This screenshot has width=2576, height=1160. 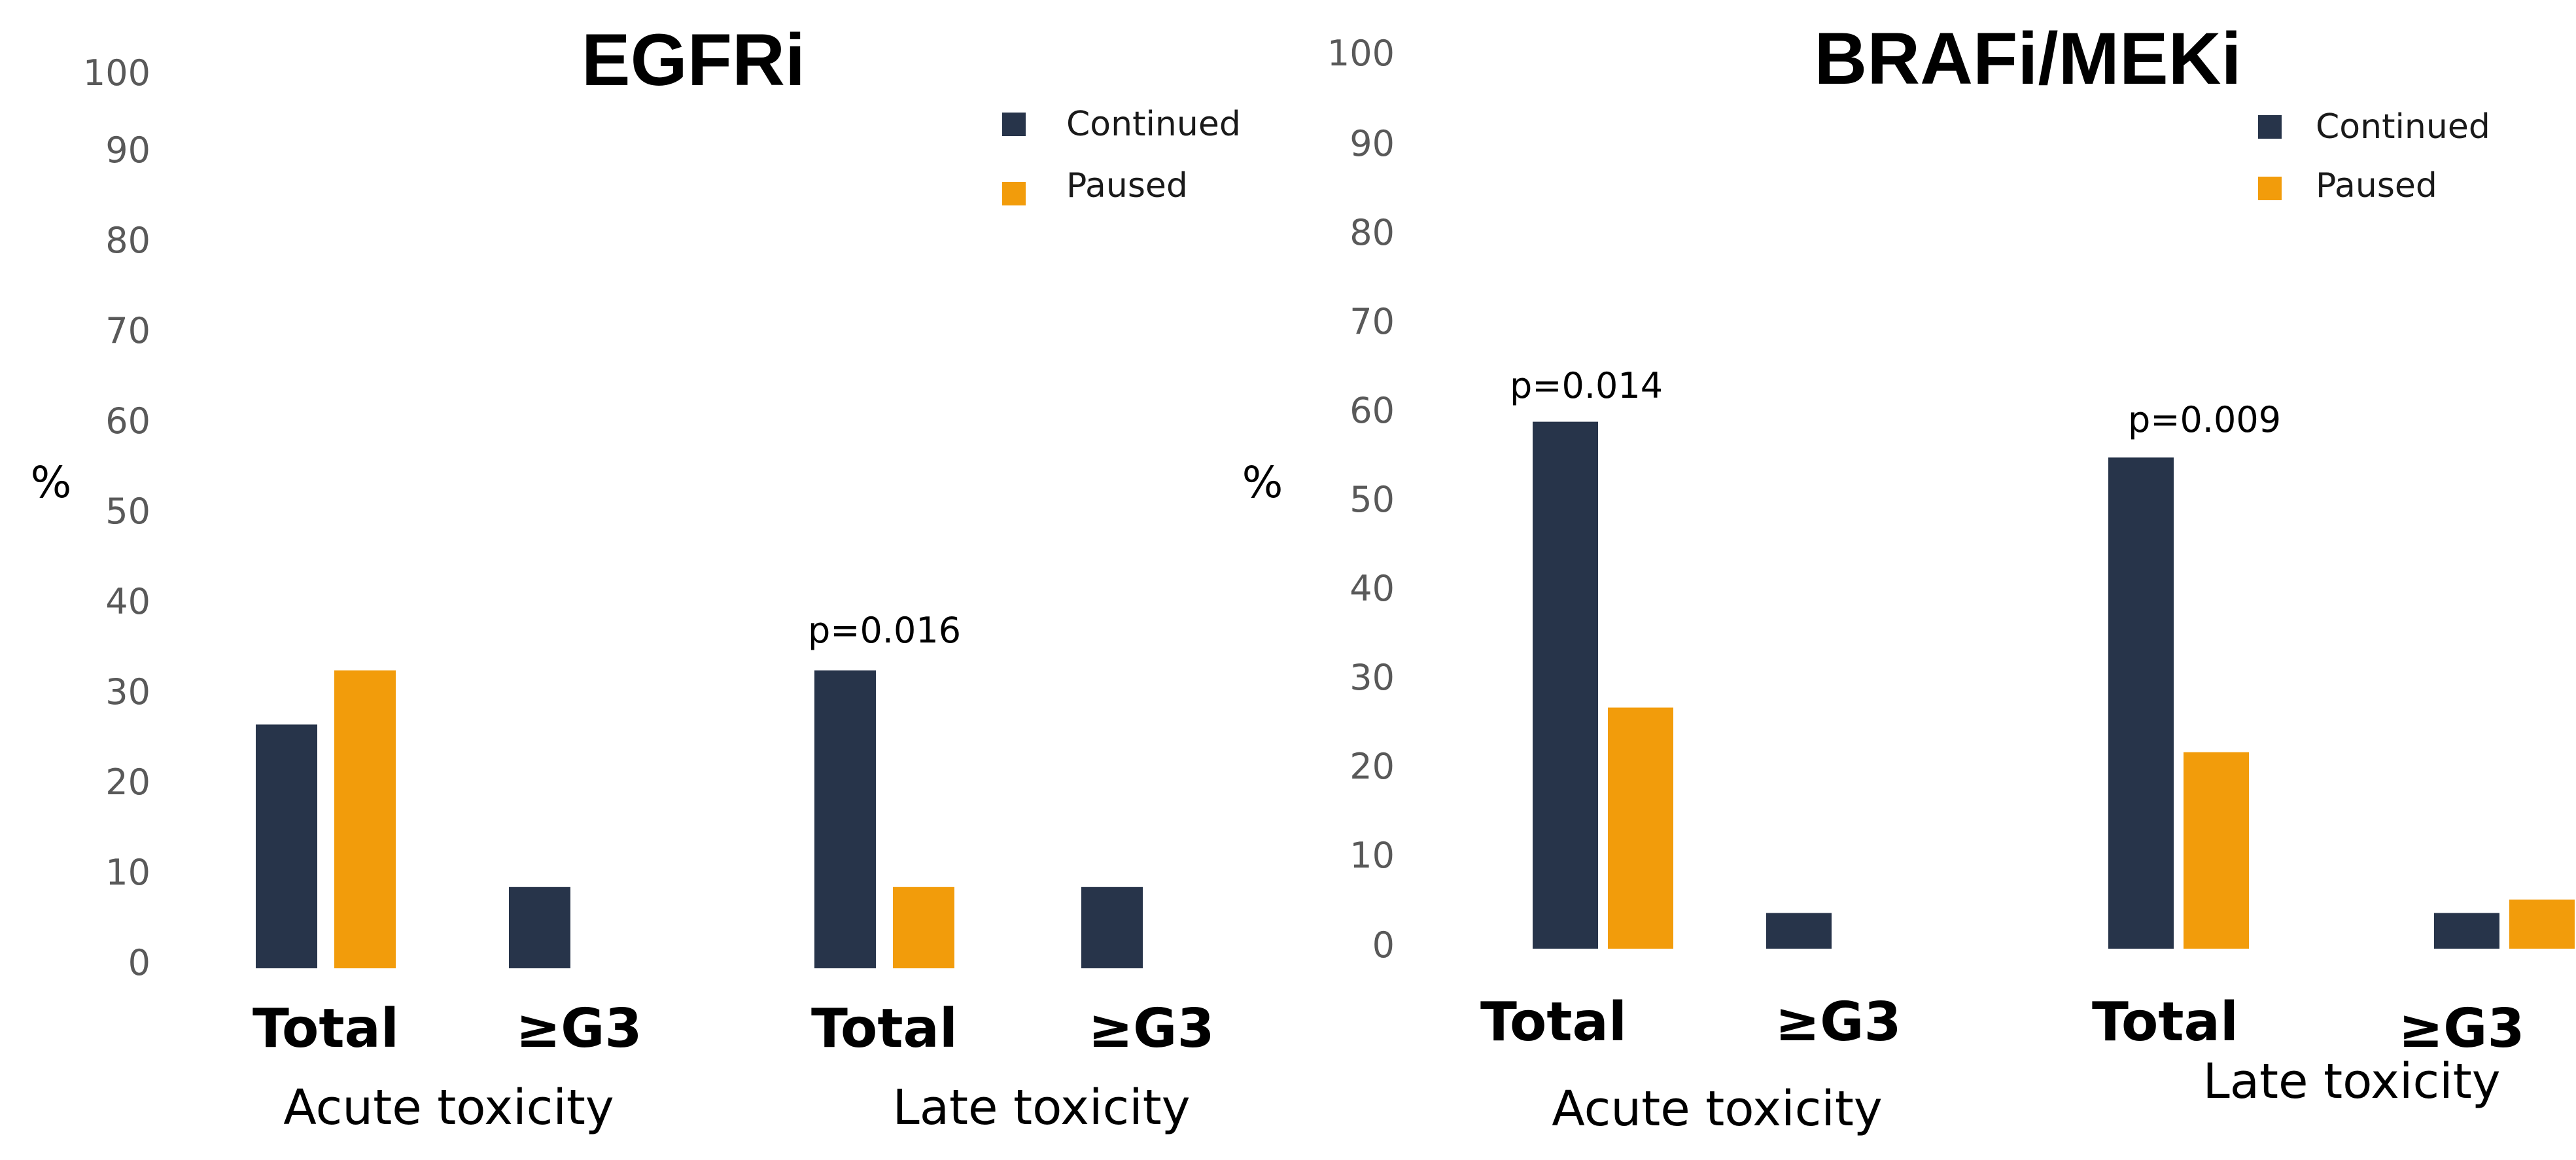 What do you see at coordinates (699, 819) in the screenshot?
I see `bars` at bounding box center [699, 819].